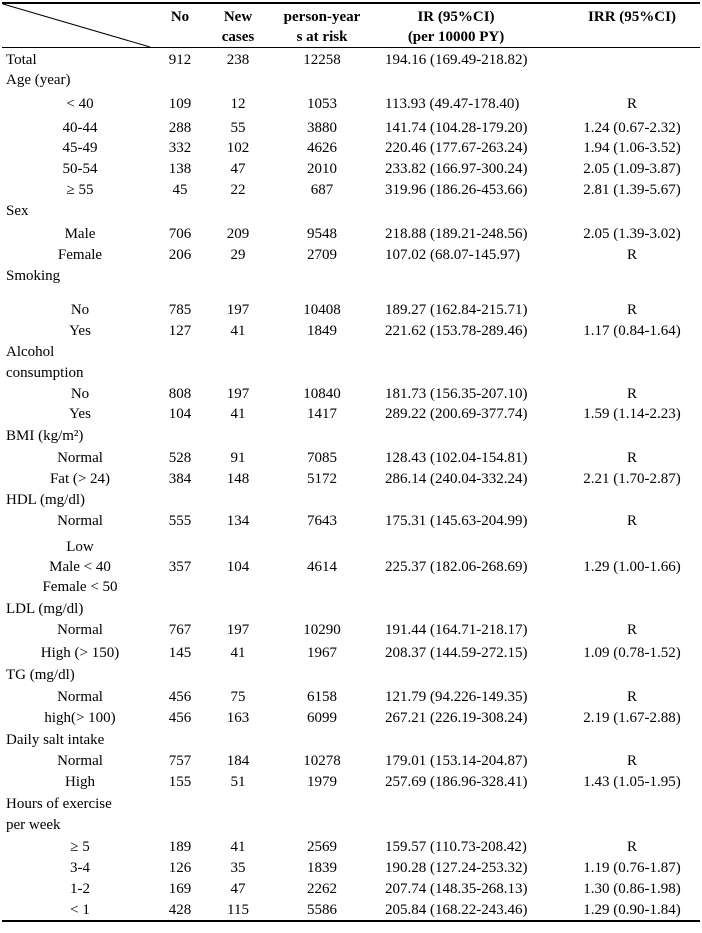 Image resolution: width=702 pixels, height=933 pixels. I want to click on row-label: Female, so click(80, 255).